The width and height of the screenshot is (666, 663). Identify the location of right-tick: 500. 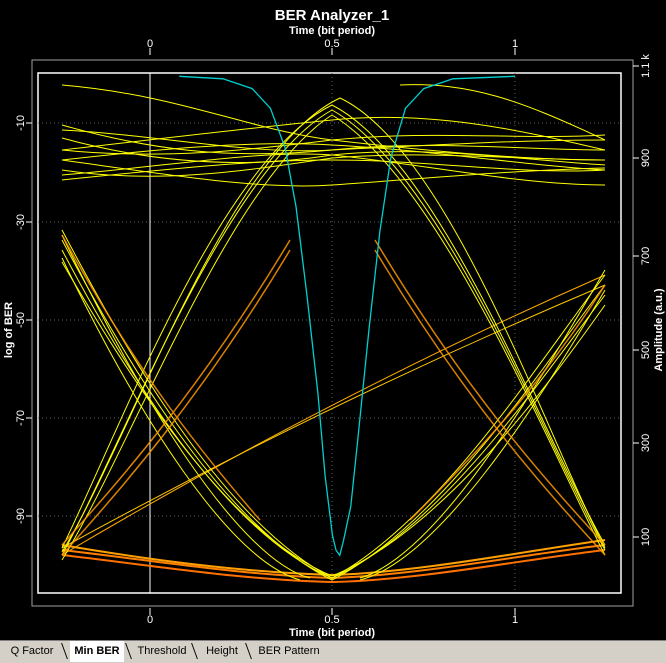
(646, 350).